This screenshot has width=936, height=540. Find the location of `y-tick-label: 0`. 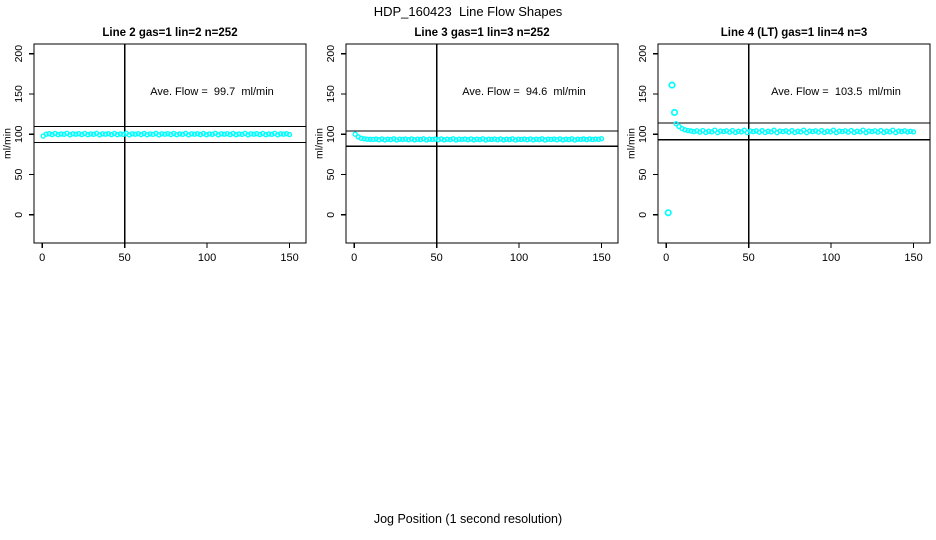

y-tick-label: 0 is located at coordinates (19, 215).